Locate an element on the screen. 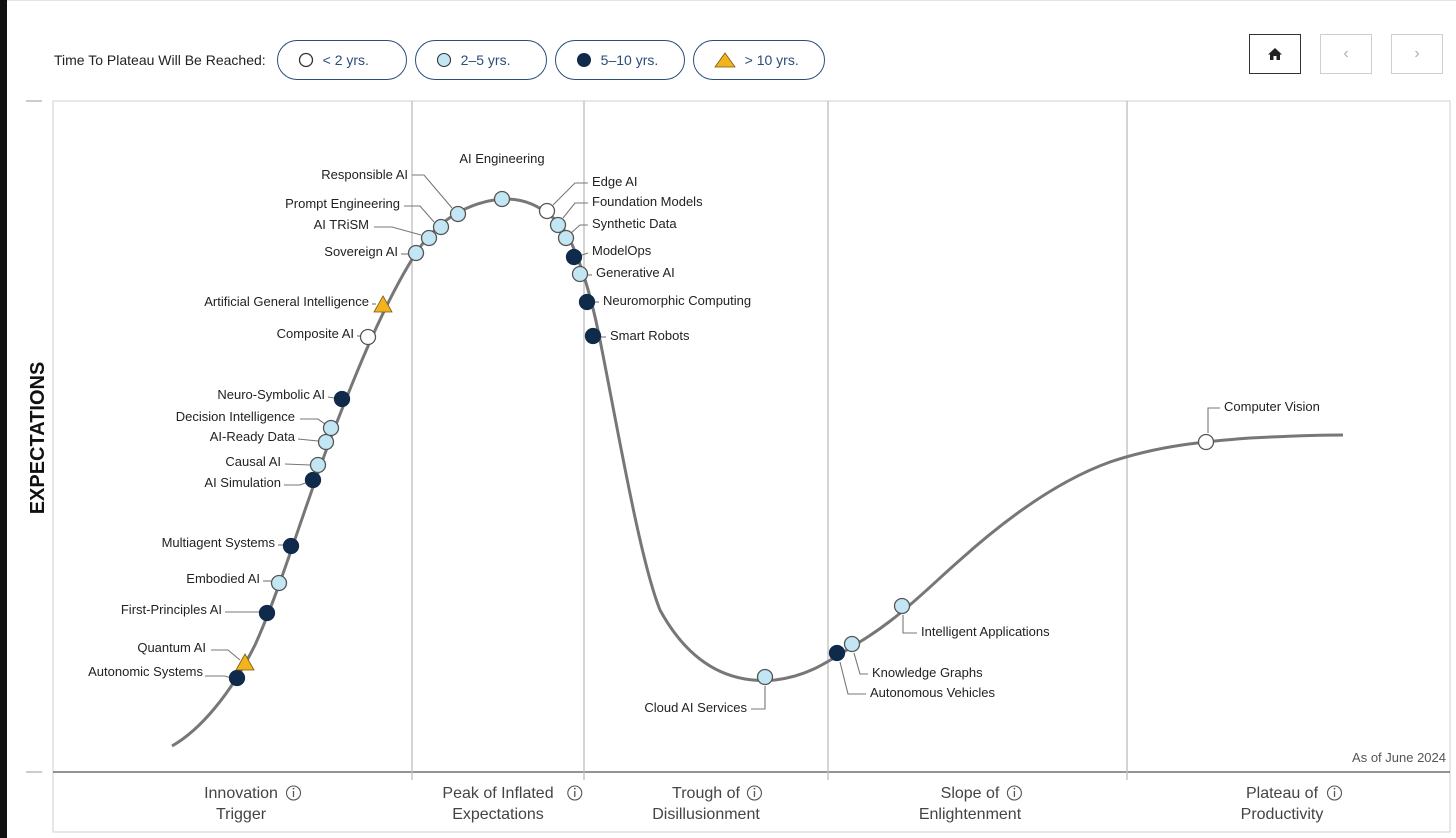 The image size is (1456, 838). chevron-right-icon: › is located at coordinates (1417, 53).